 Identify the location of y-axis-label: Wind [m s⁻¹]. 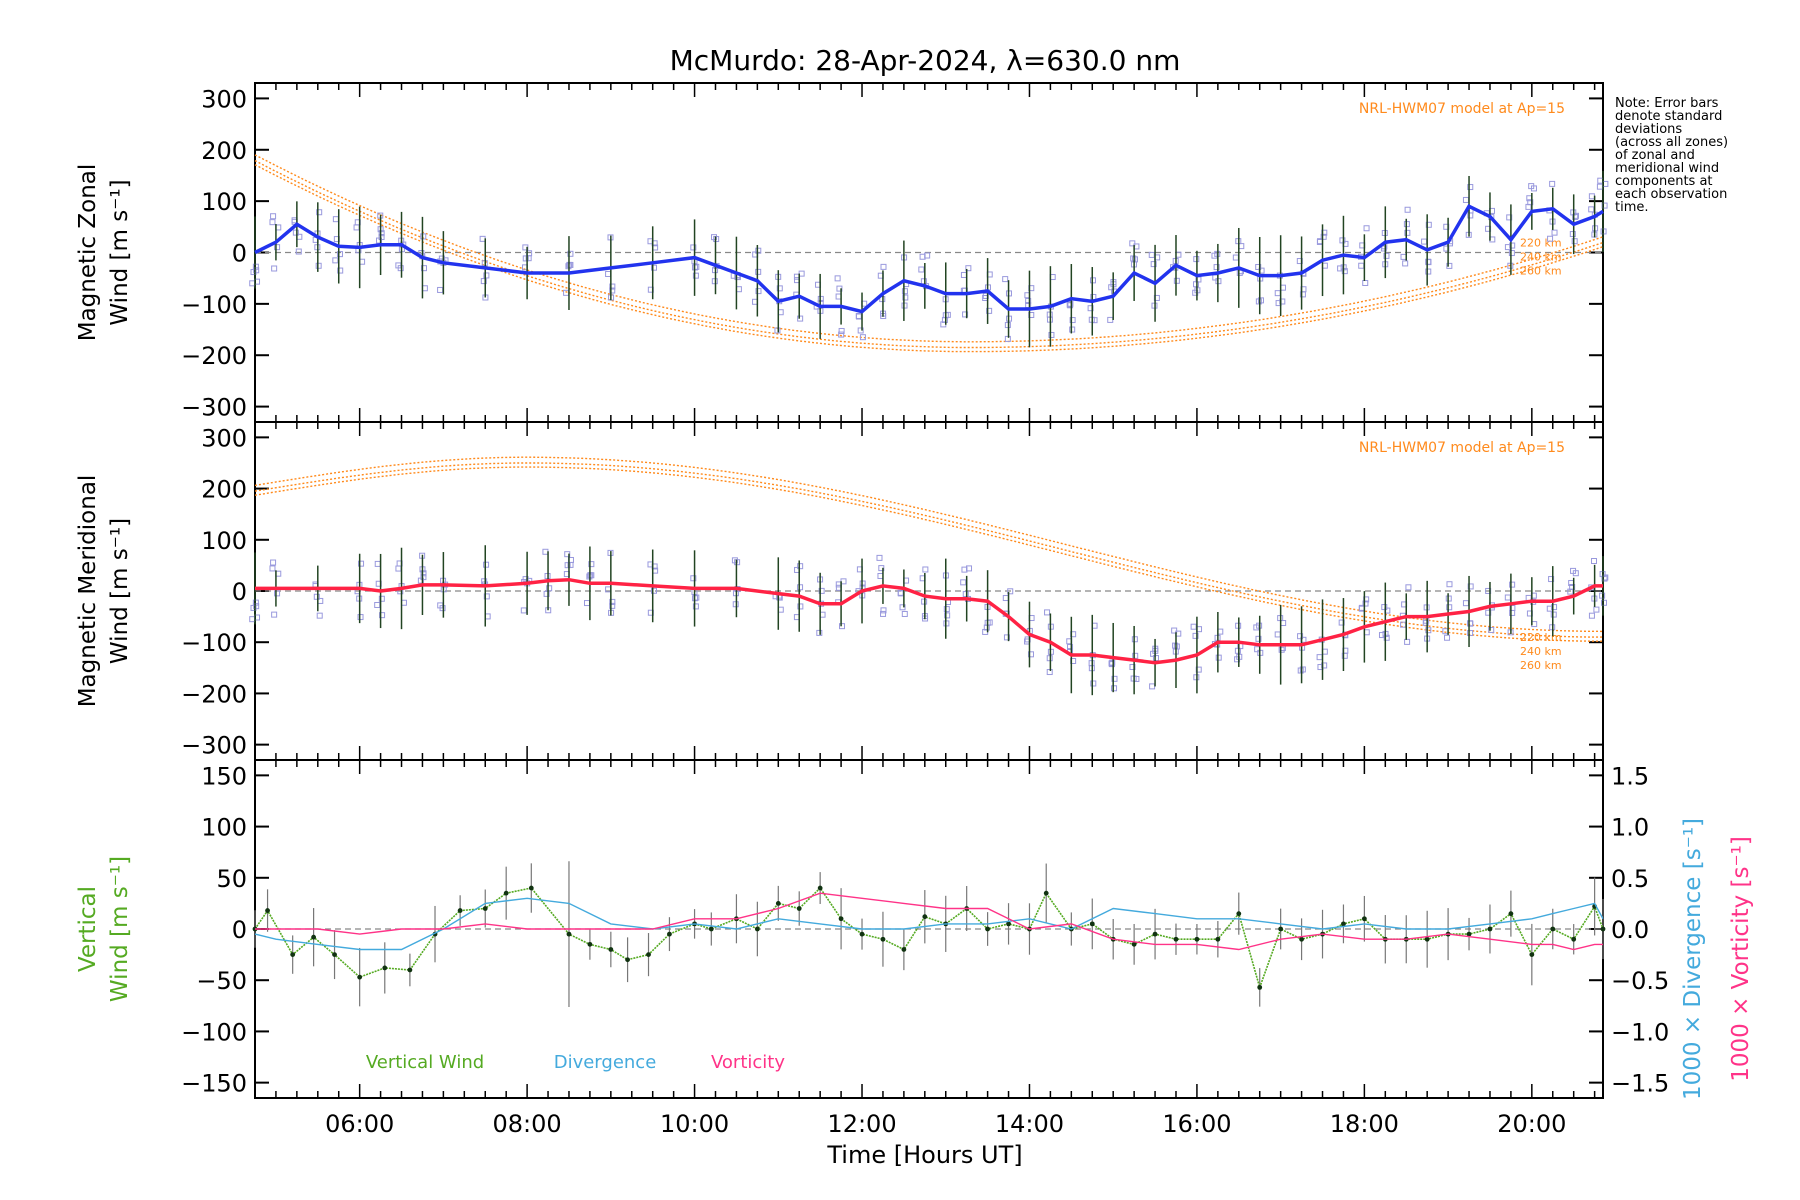
(120, 929).